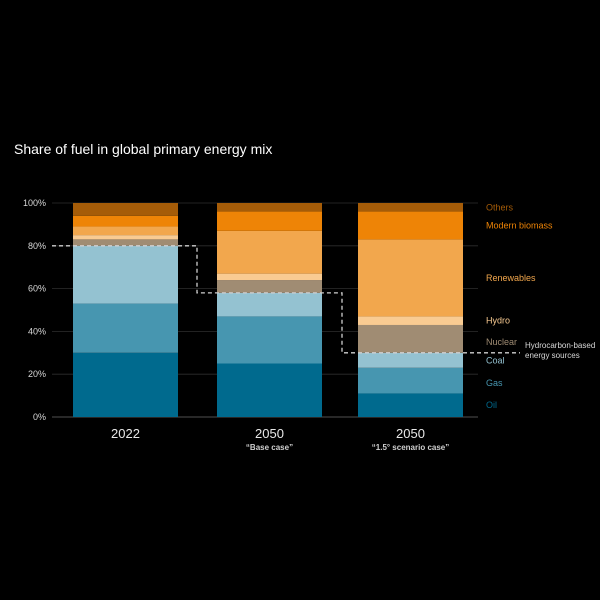 The image size is (600, 600). I want to click on legend-item-hydro: Hydro, so click(498, 321).